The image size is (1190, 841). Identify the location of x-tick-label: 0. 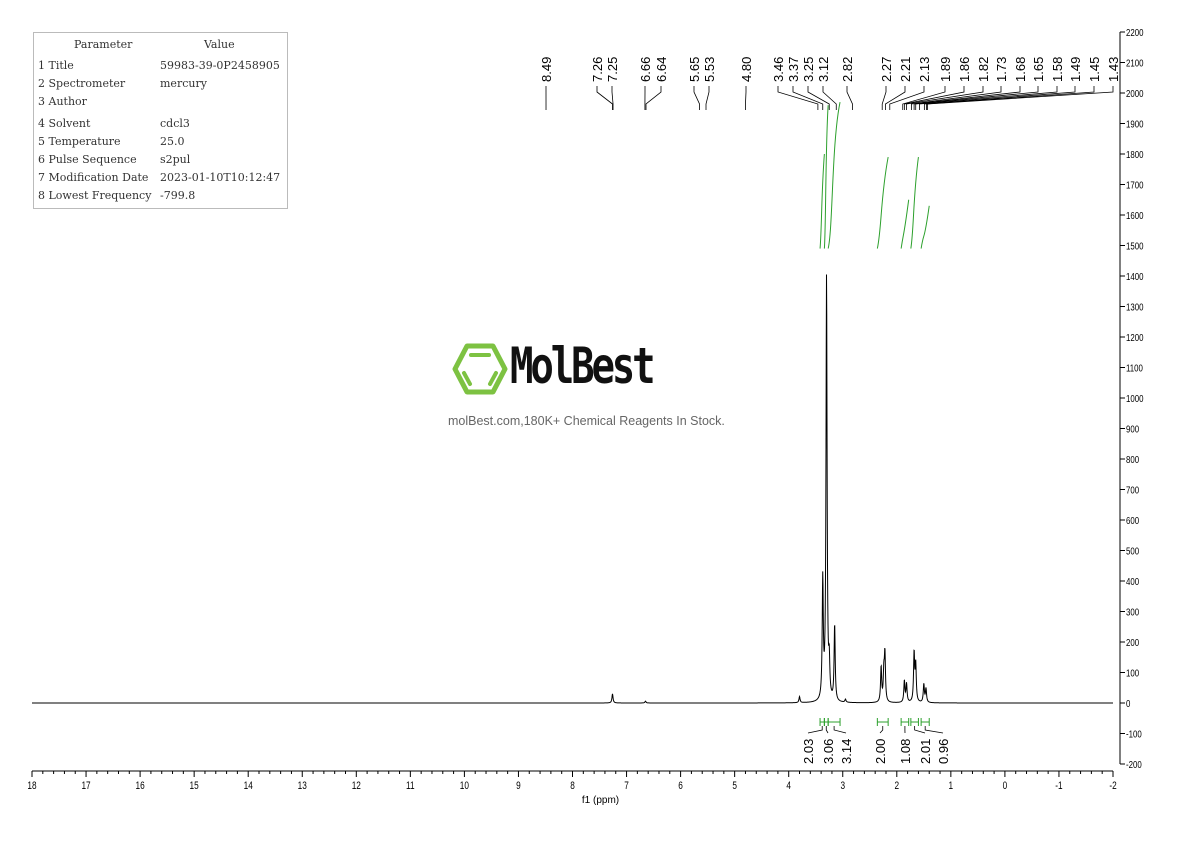
(1005, 786).